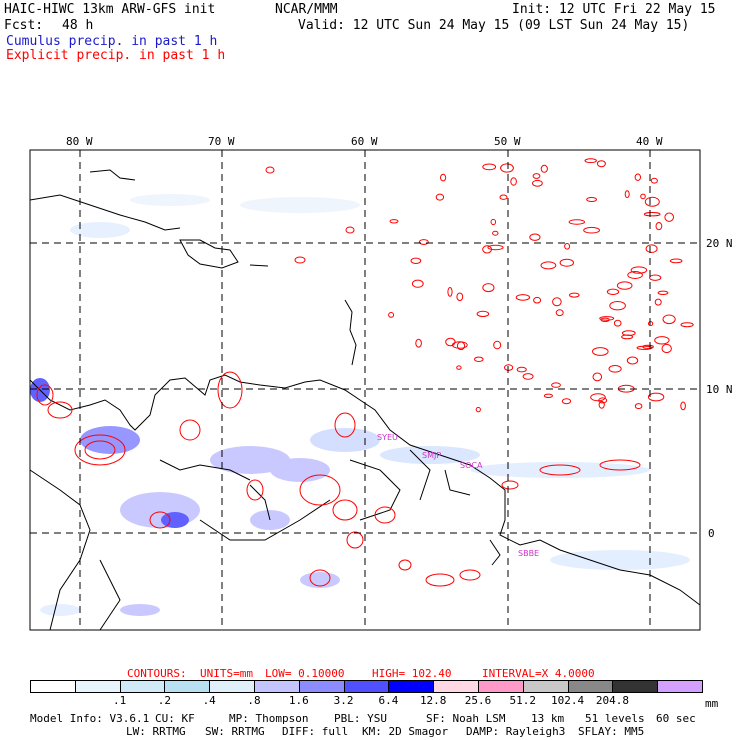 This screenshot has height=740, width=740. What do you see at coordinates (387, 437) in the screenshot?
I see `station-syeu: SYEU` at bounding box center [387, 437].